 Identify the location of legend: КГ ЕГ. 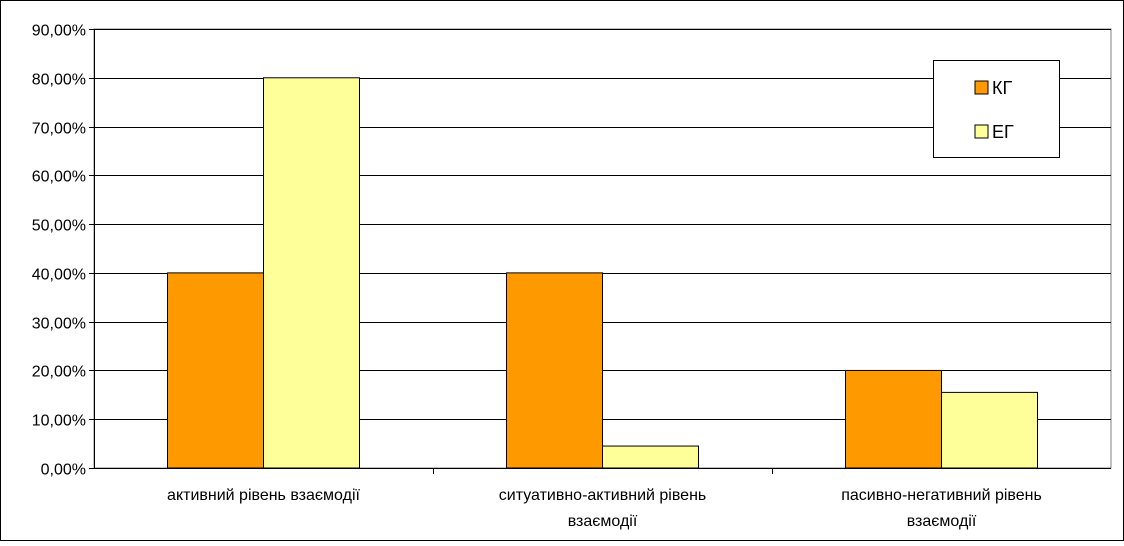
(996, 109).